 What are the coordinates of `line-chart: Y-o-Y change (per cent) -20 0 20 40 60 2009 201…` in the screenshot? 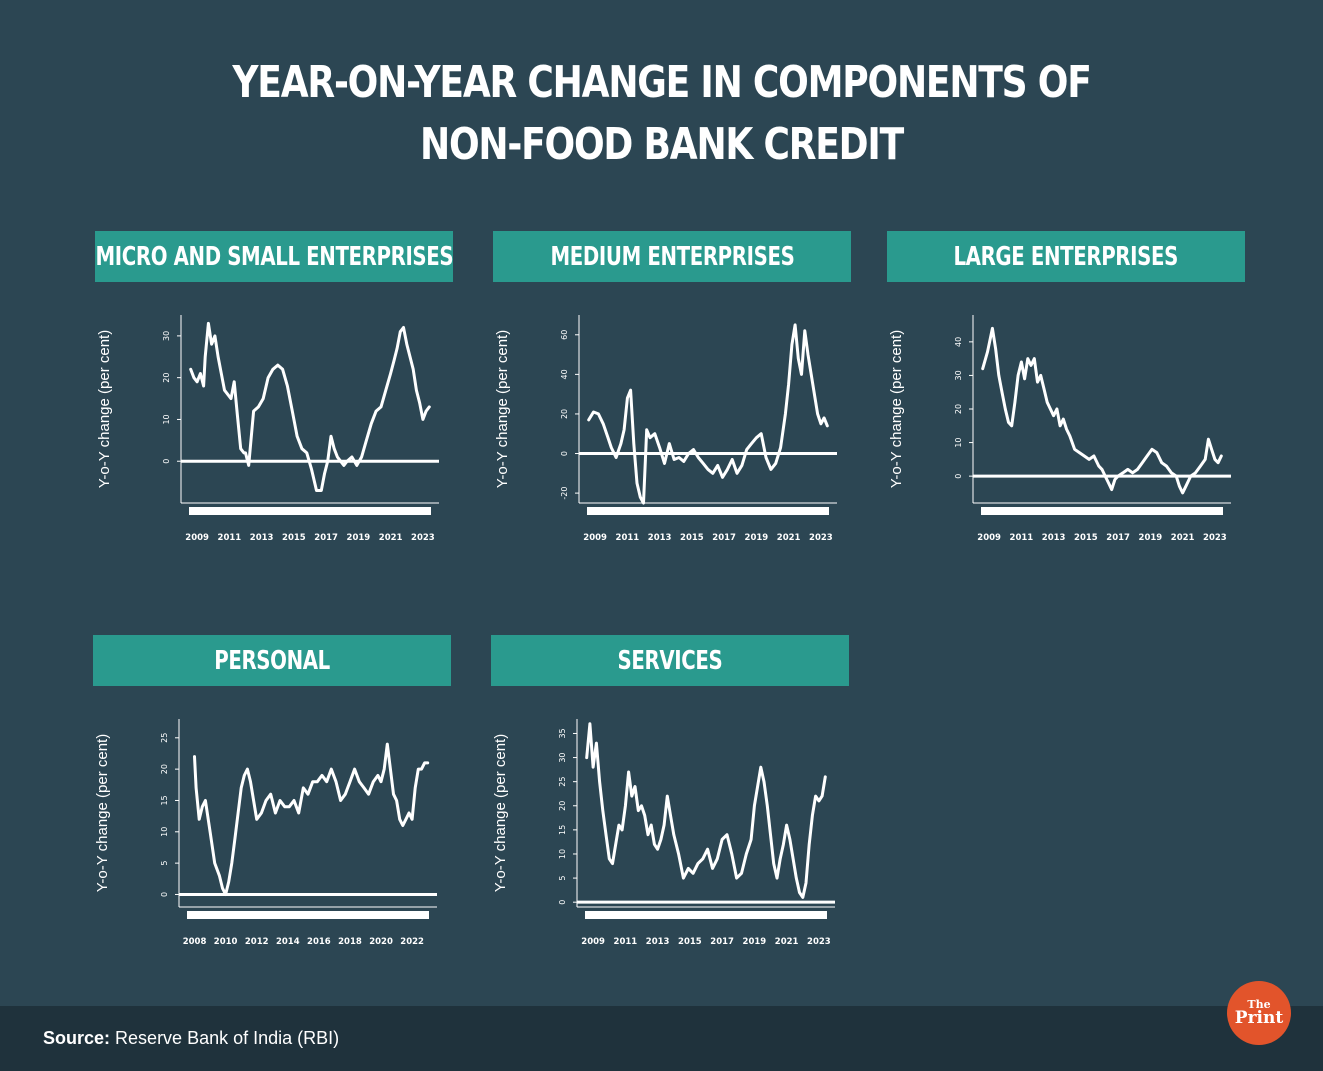 It's located at (665, 429).